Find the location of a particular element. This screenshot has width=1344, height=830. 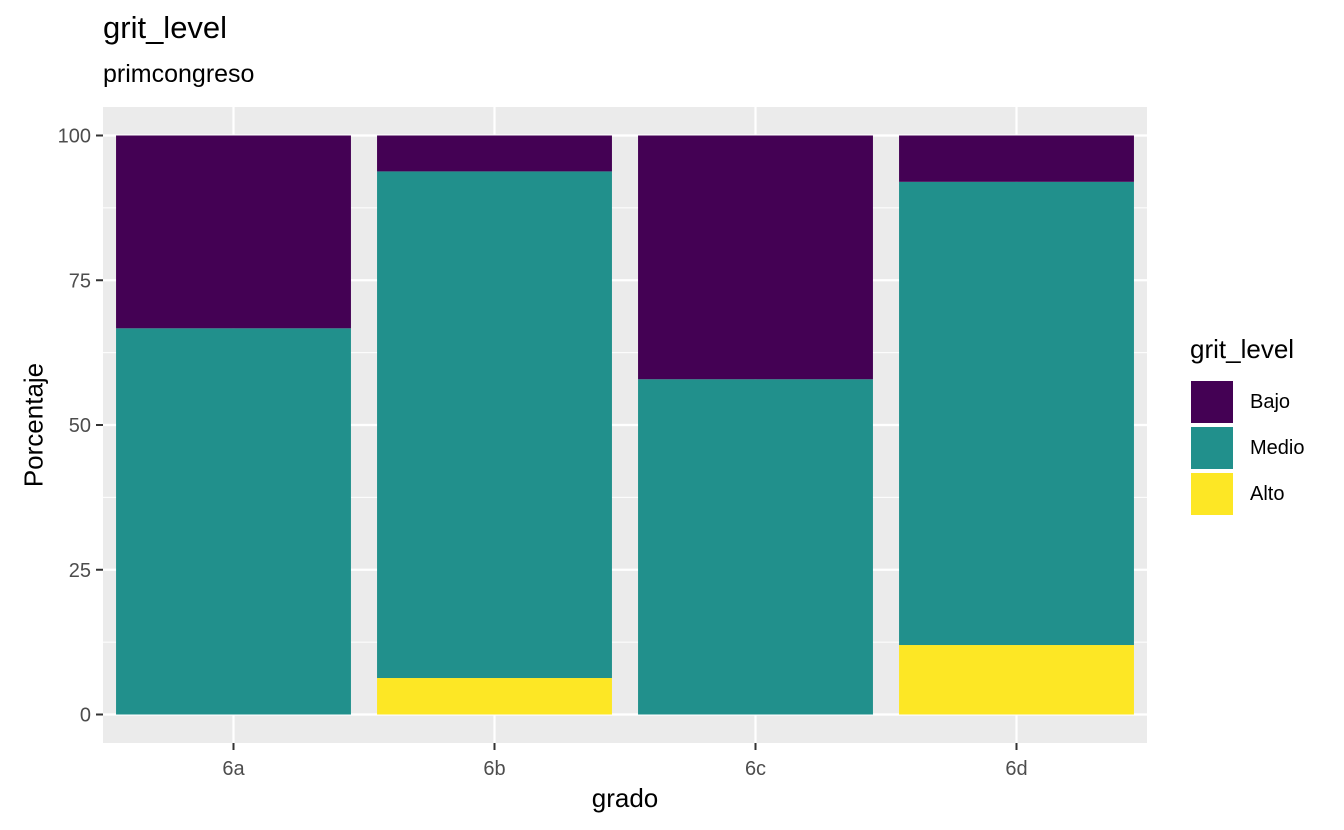

bar-6c-medio is located at coordinates (755, 547).